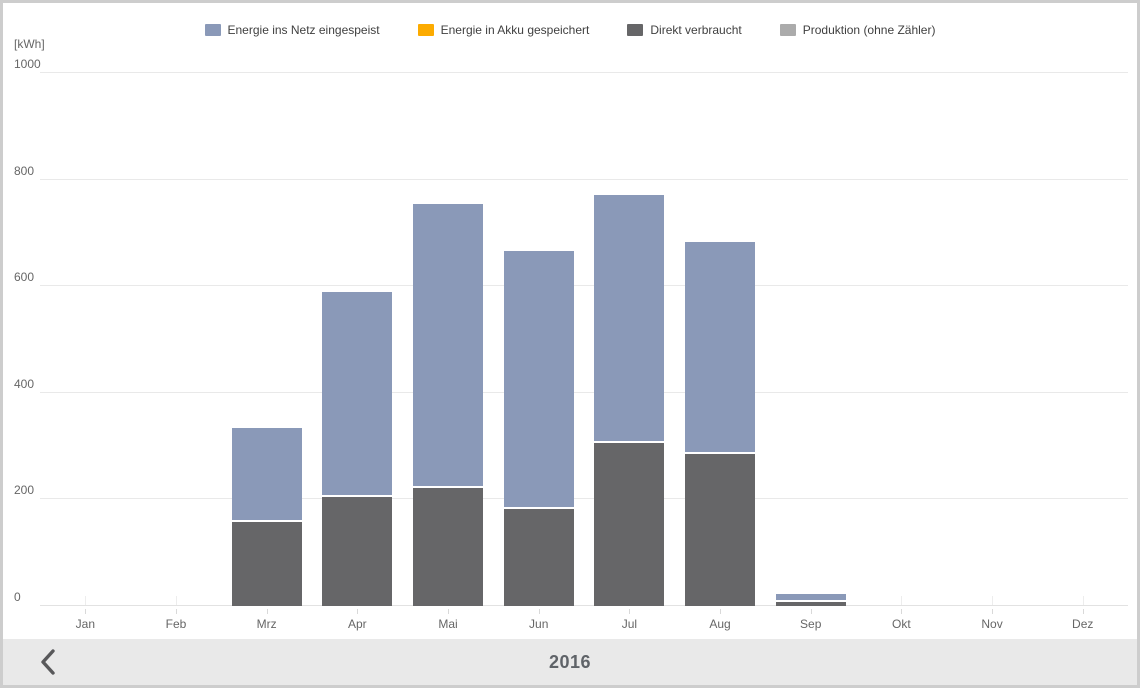 This screenshot has height=688, width=1140. Describe the element at coordinates (85, 624) in the screenshot. I see `x-axis-month-text: Jan` at that location.